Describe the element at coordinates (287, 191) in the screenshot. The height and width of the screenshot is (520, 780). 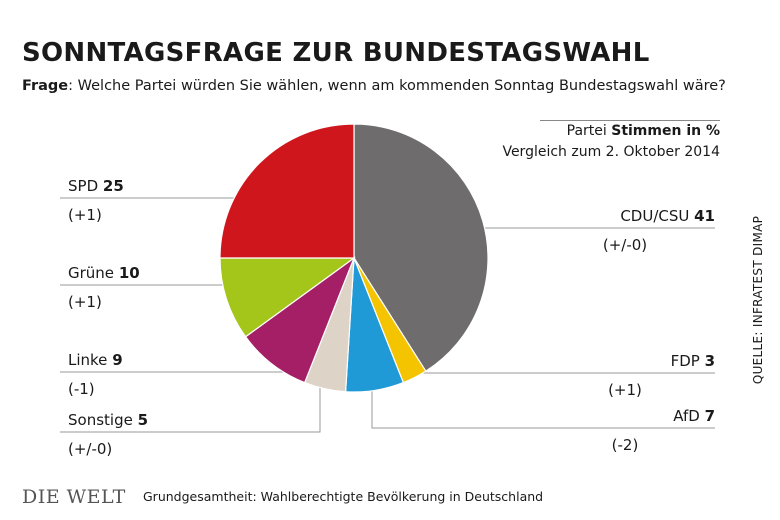
I see `pie-slice-spd` at that location.